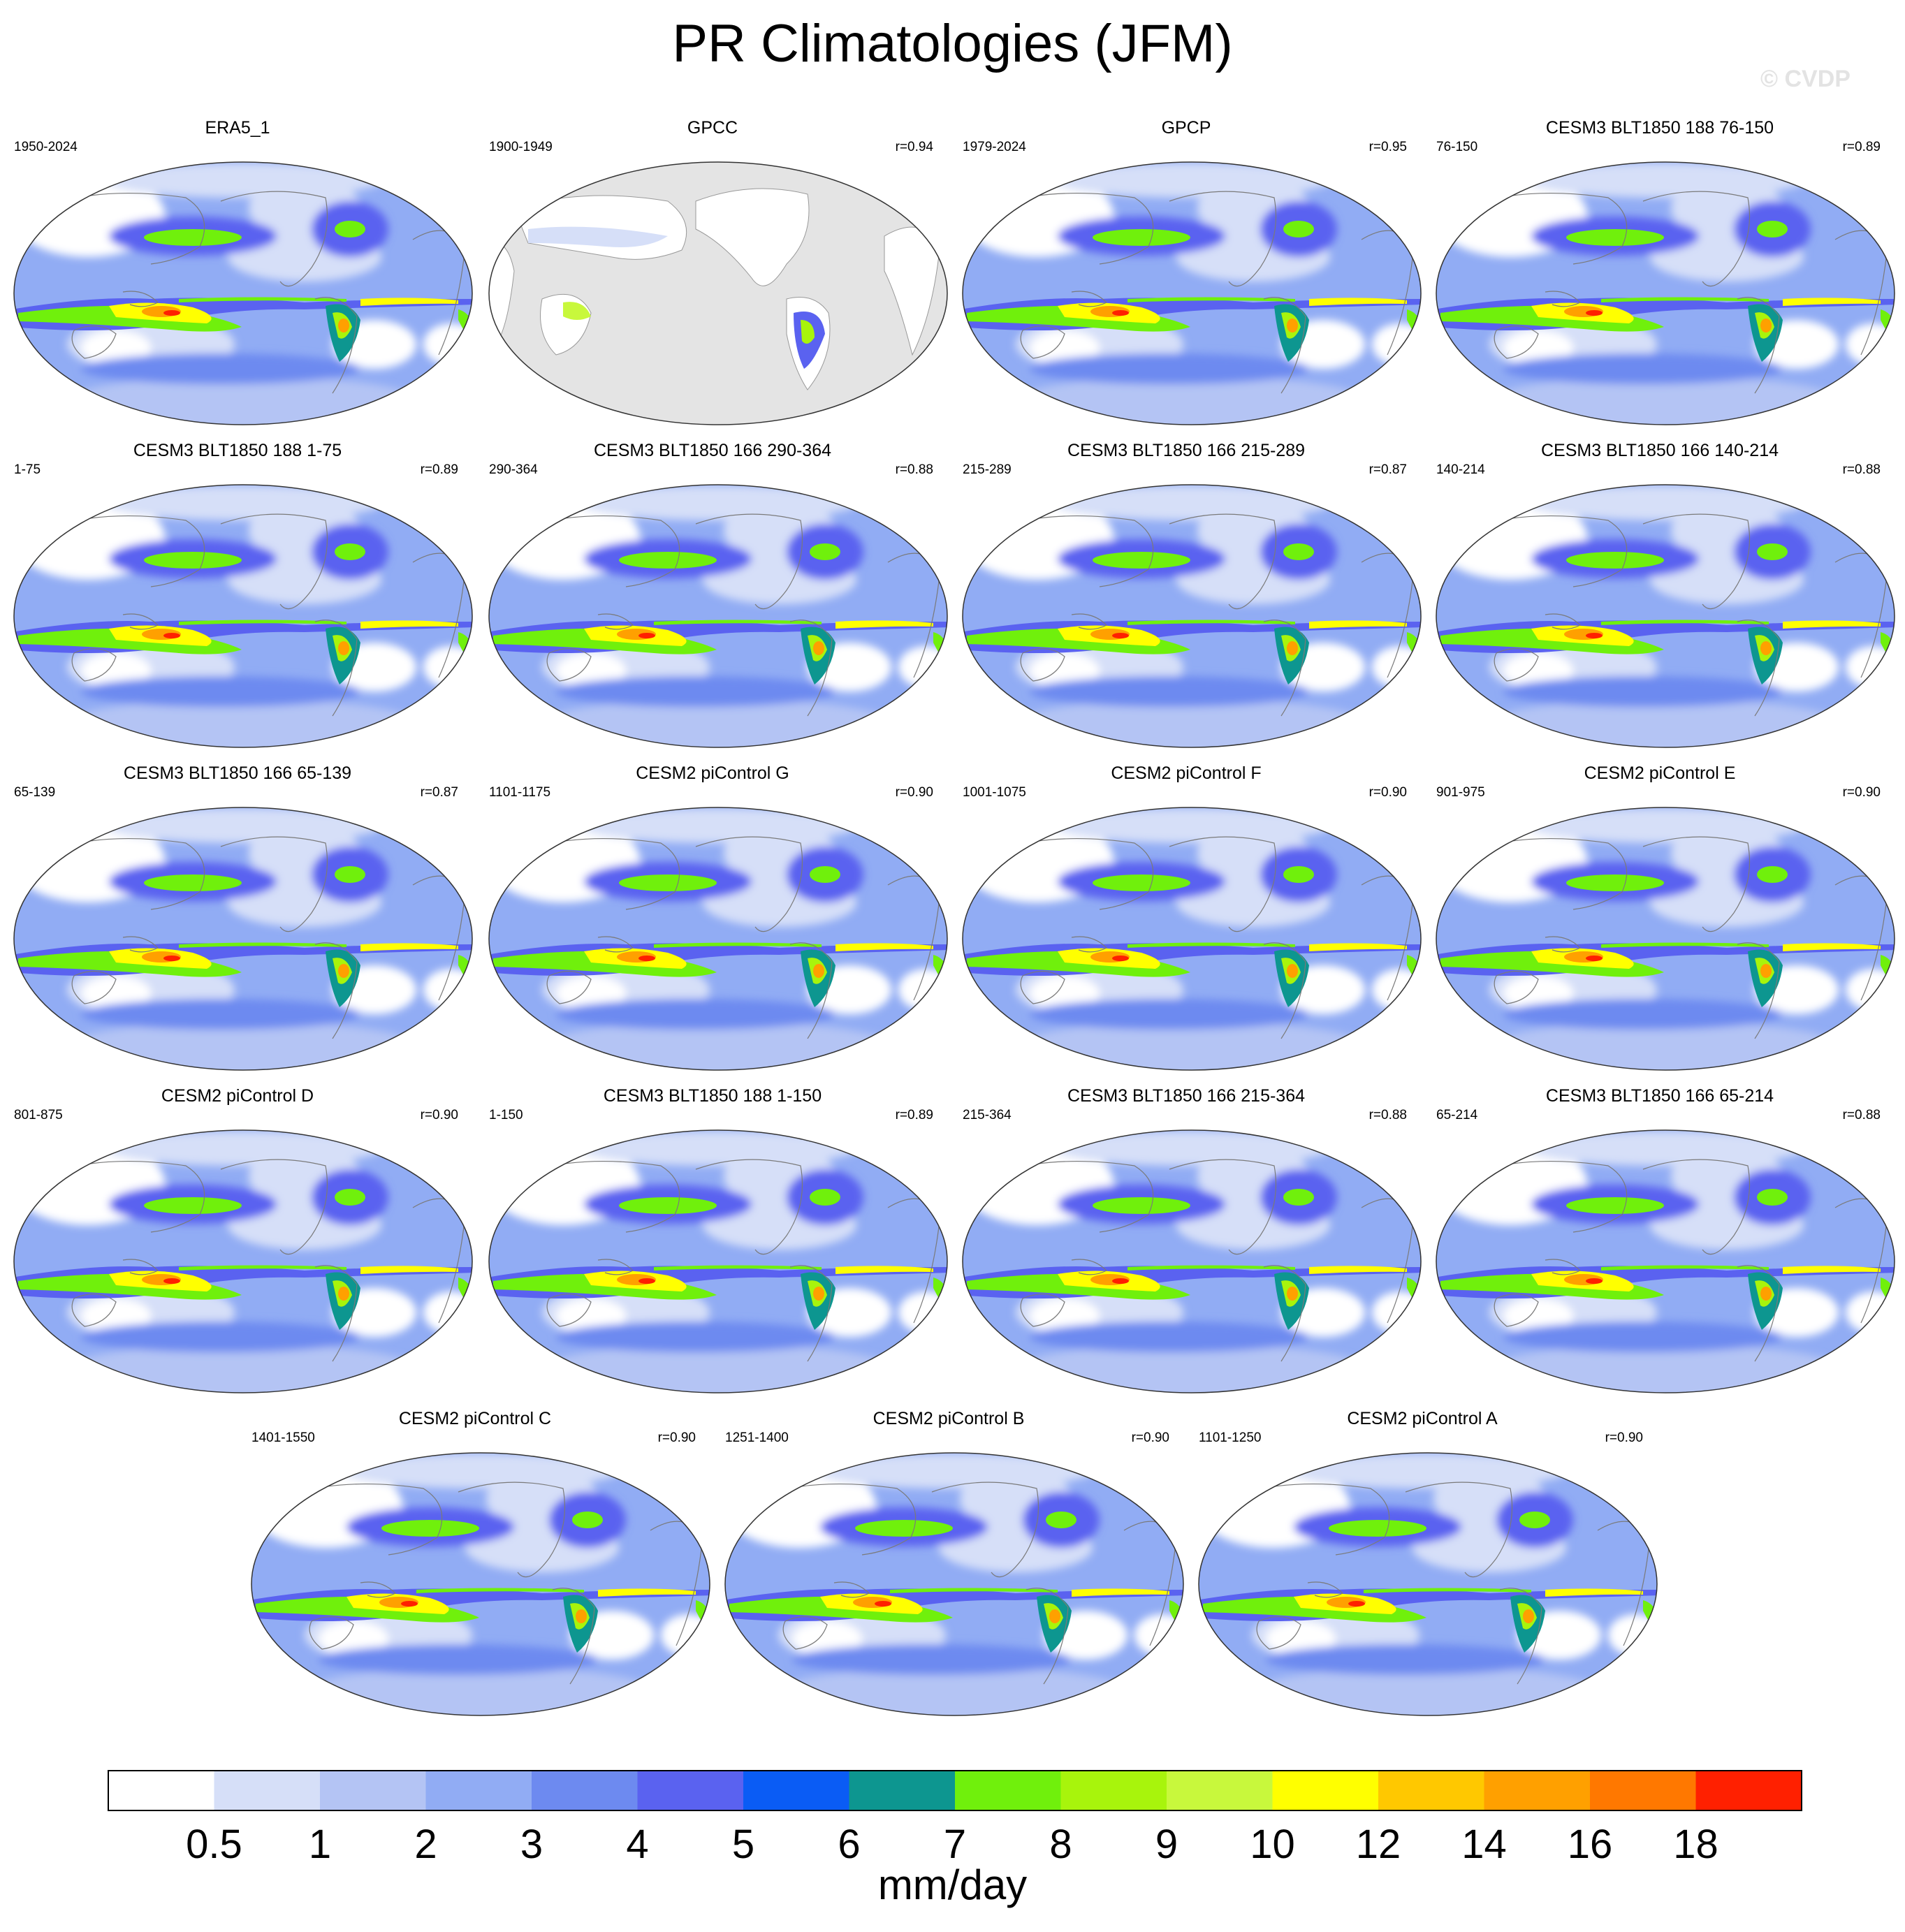 This screenshot has height=1932, width=1905. Describe the element at coordinates (1660, 1096) in the screenshot. I see `panel-title: CESM3 BLT1850 166 65-214` at that location.